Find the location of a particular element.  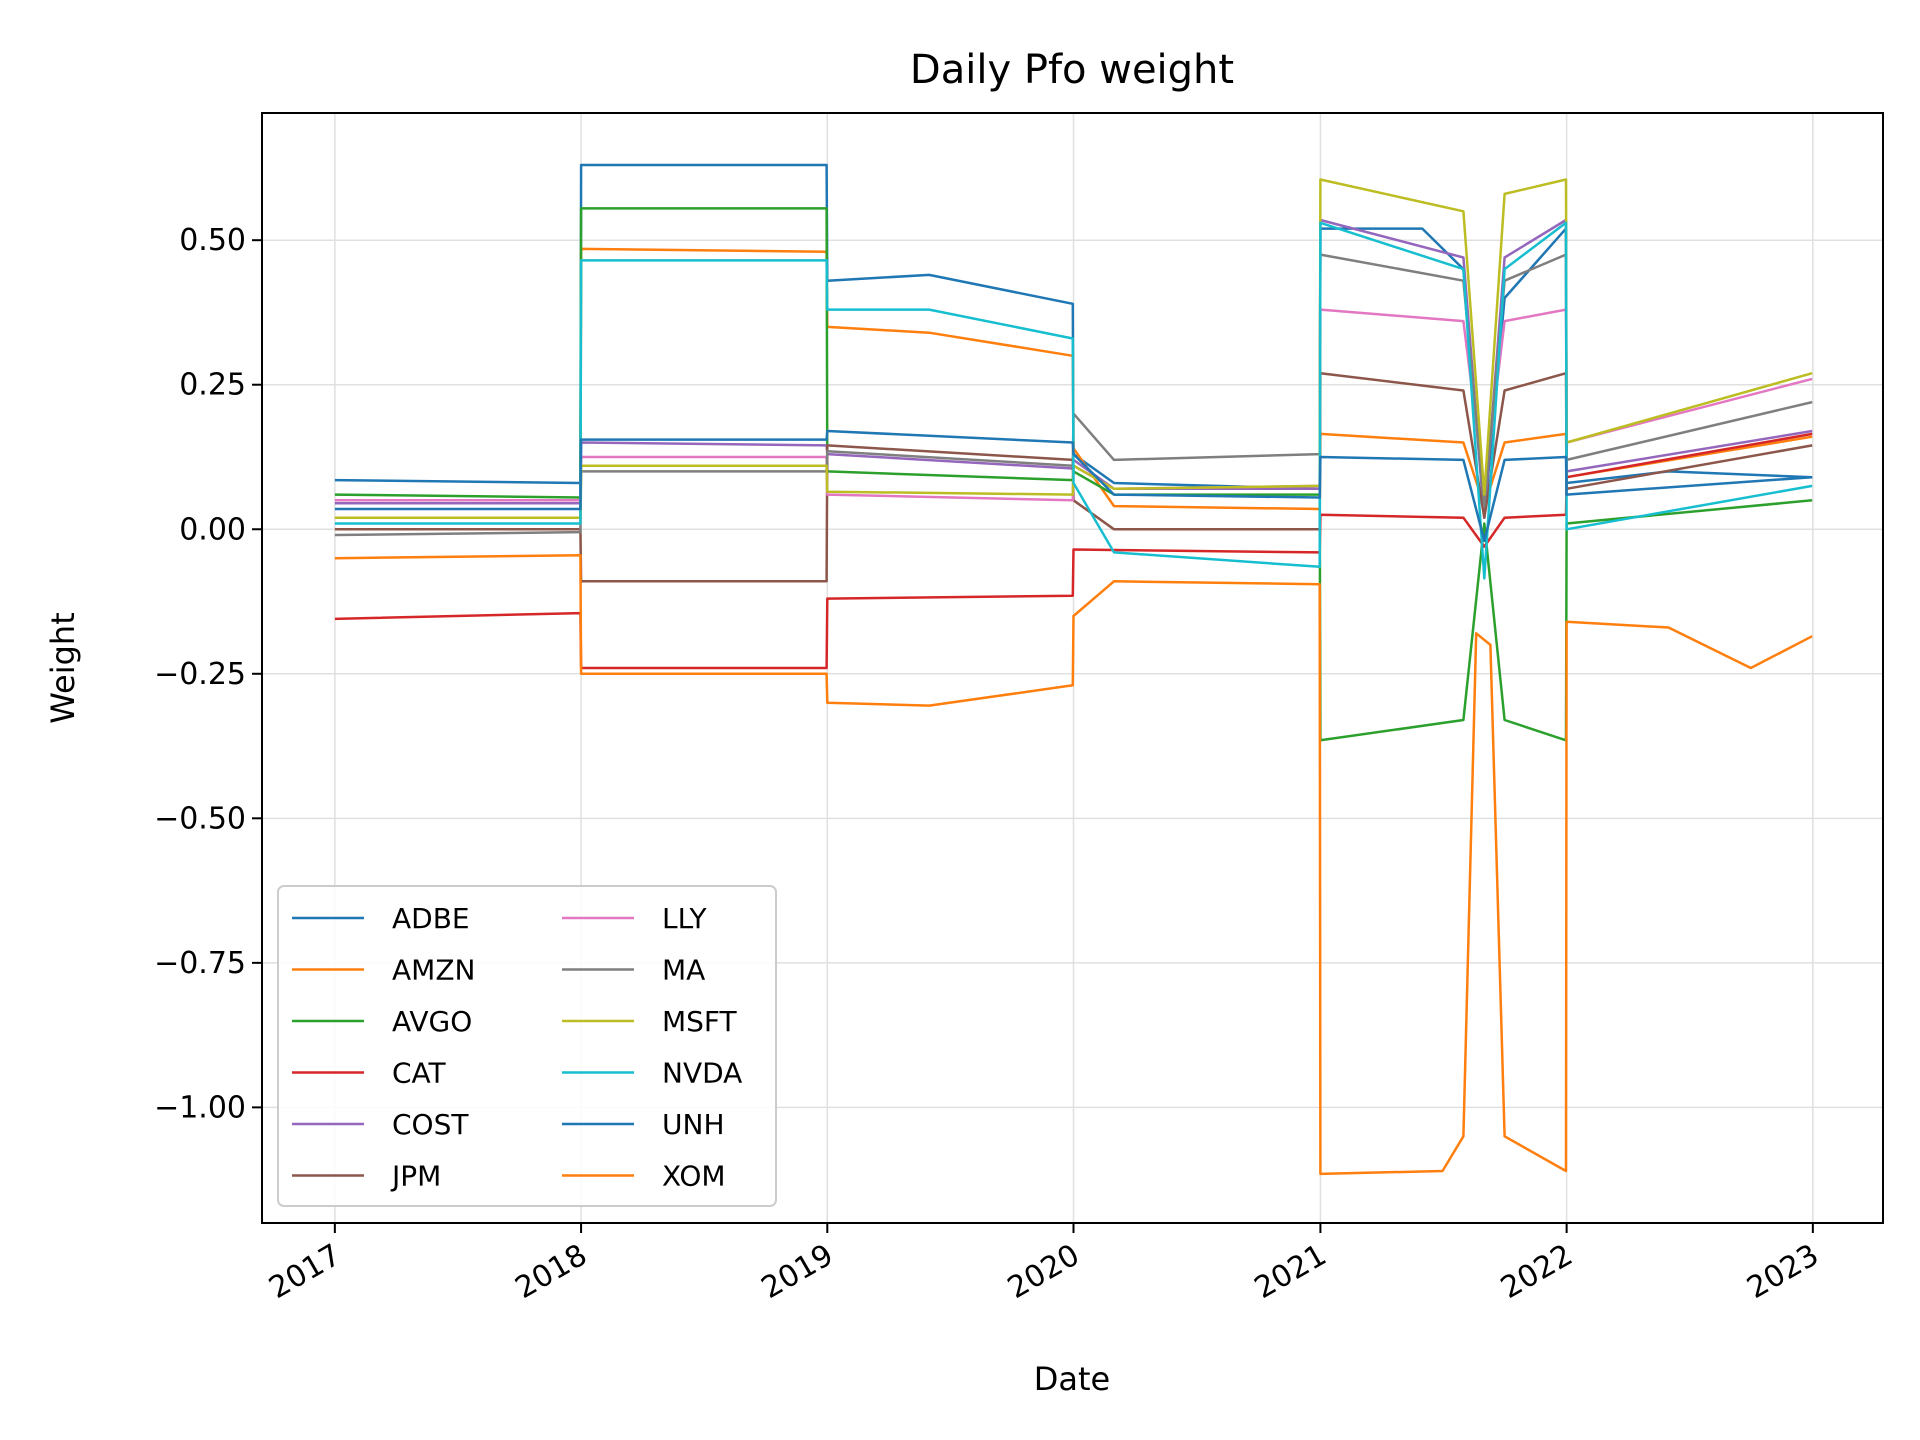

legend-label: XOM is located at coordinates (694, 1176).